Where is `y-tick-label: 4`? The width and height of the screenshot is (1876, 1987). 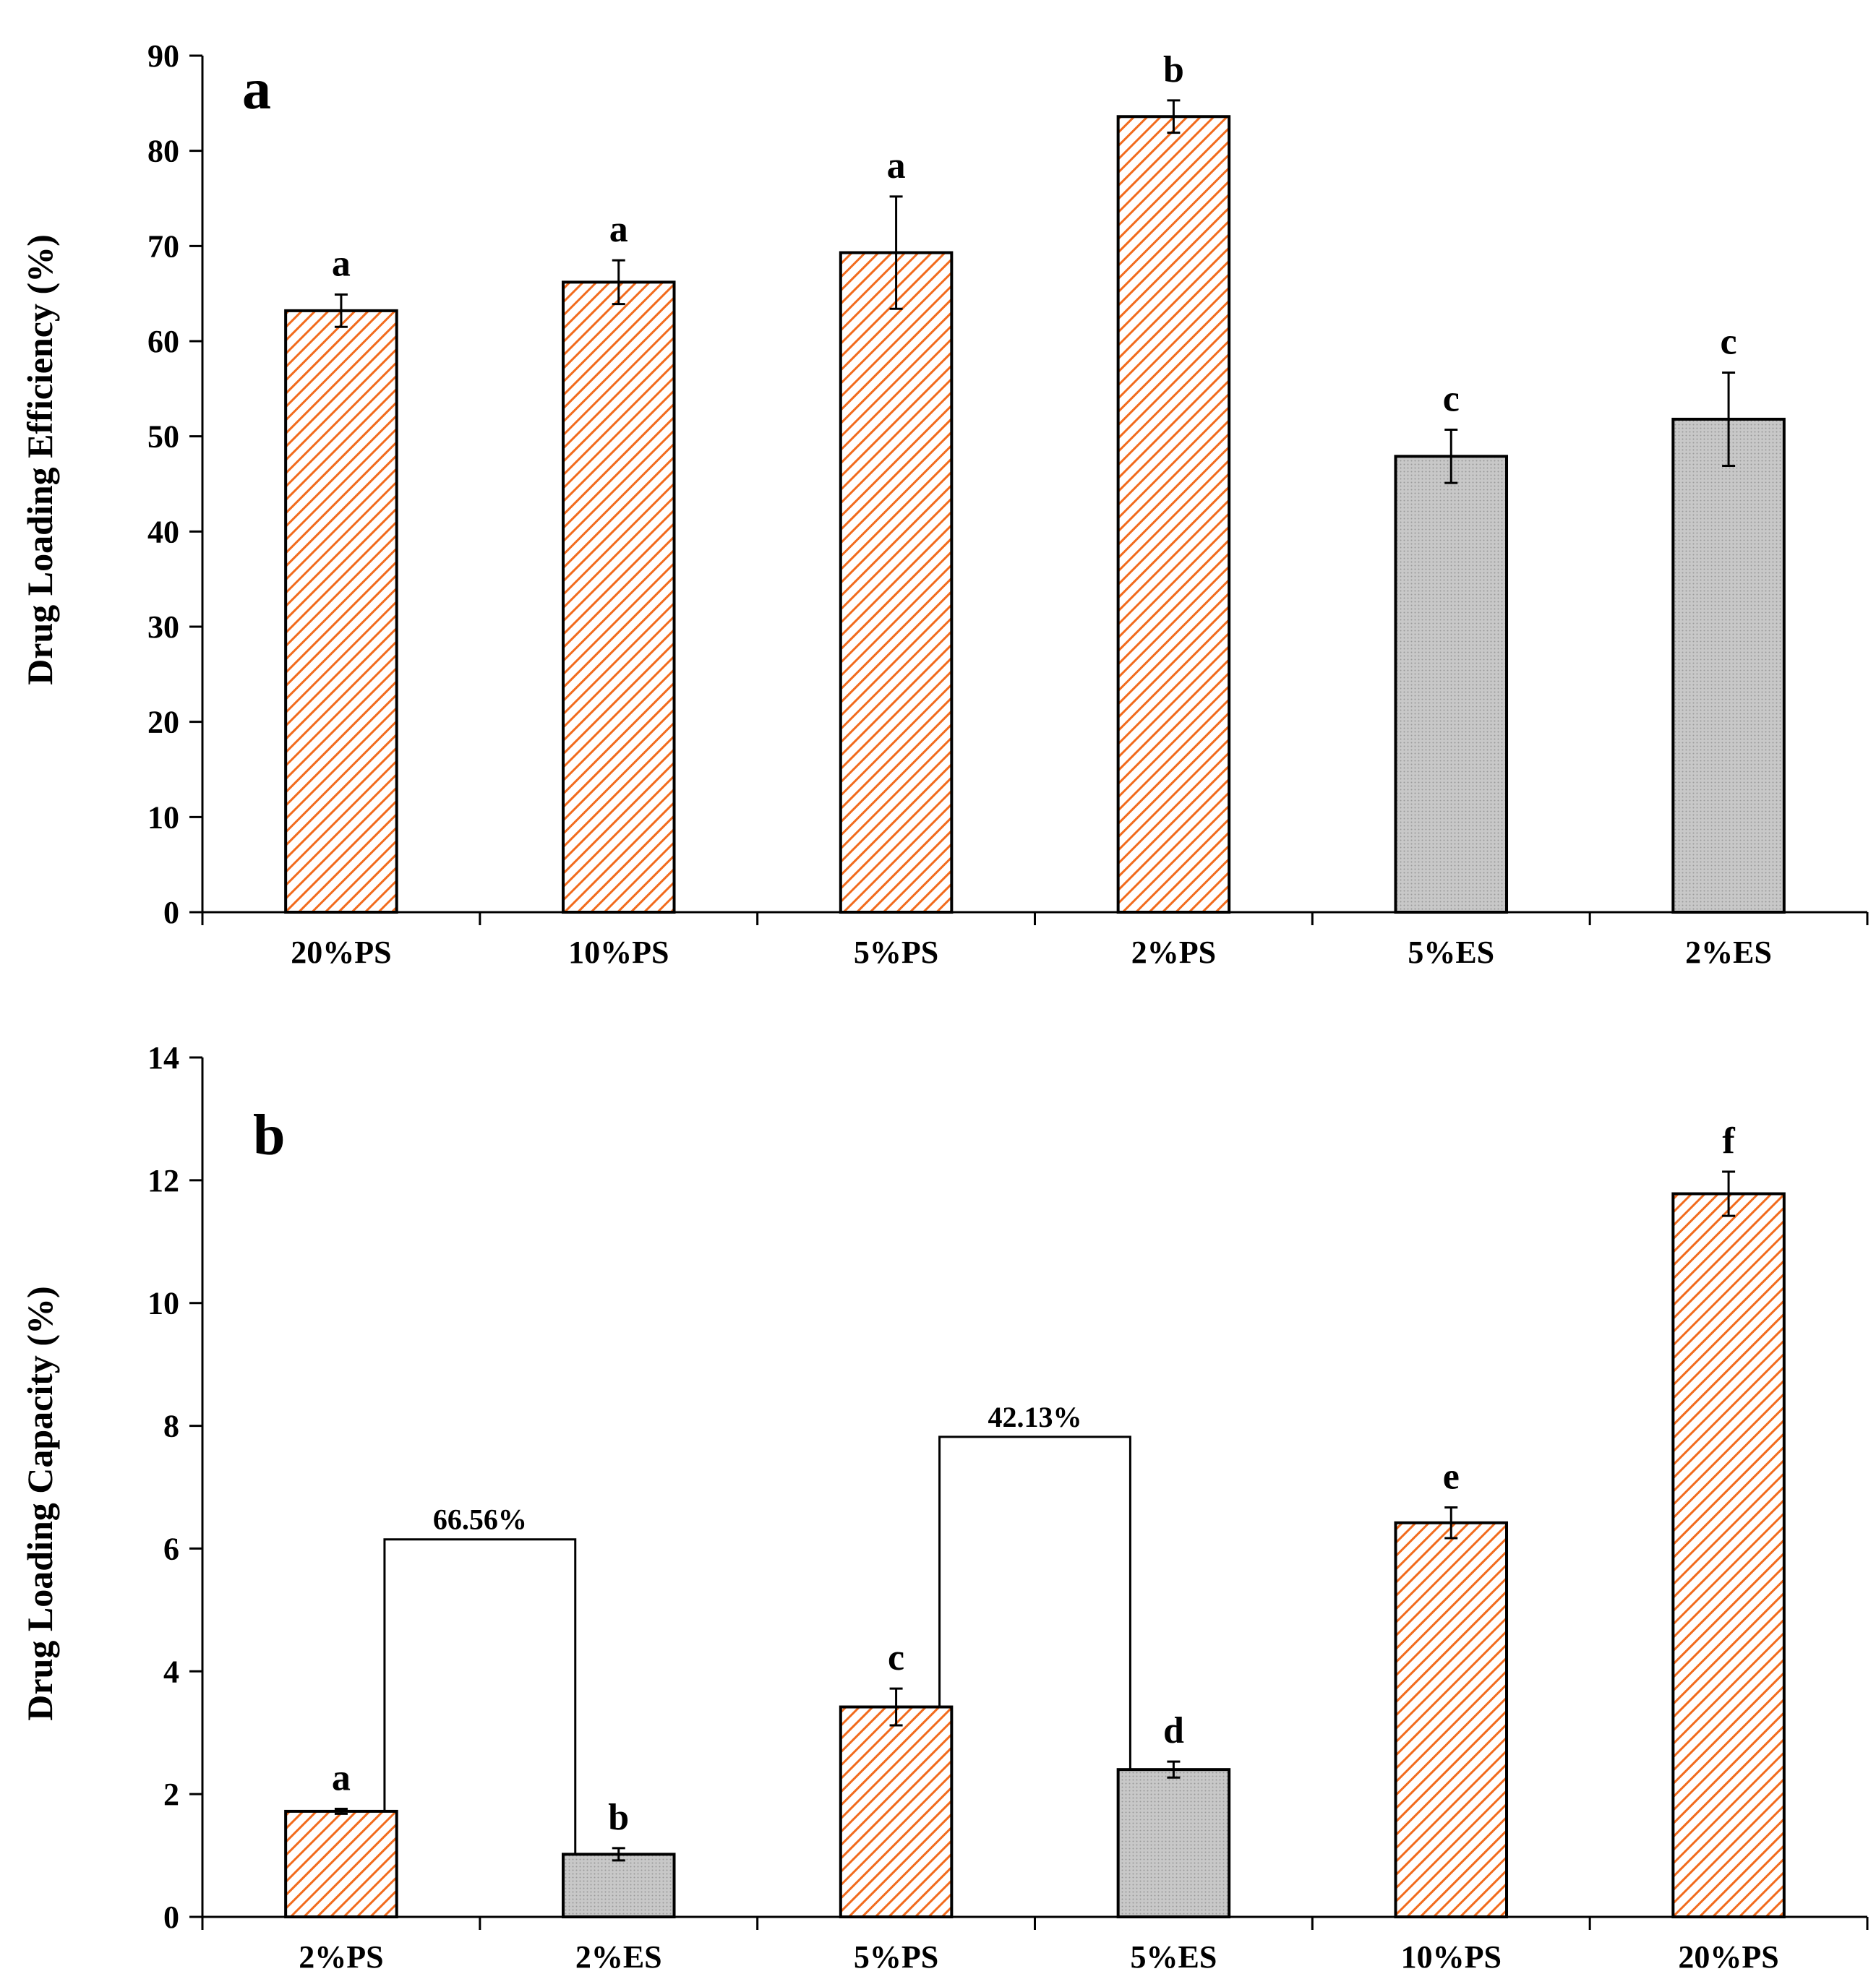 y-tick-label: 4 is located at coordinates (171, 1671).